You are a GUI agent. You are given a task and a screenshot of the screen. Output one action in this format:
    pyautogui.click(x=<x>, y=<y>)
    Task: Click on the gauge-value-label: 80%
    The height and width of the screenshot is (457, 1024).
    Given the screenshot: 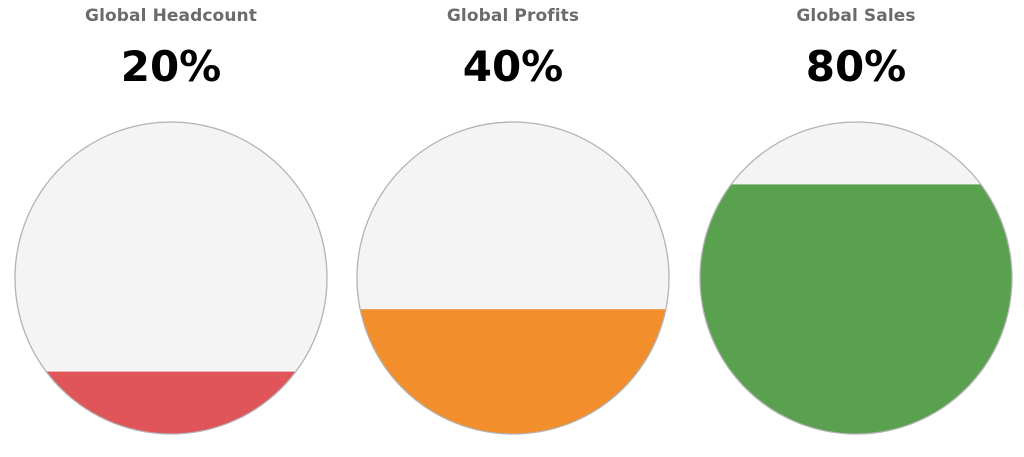 What is the action you would take?
    pyautogui.click(x=856, y=66)
    